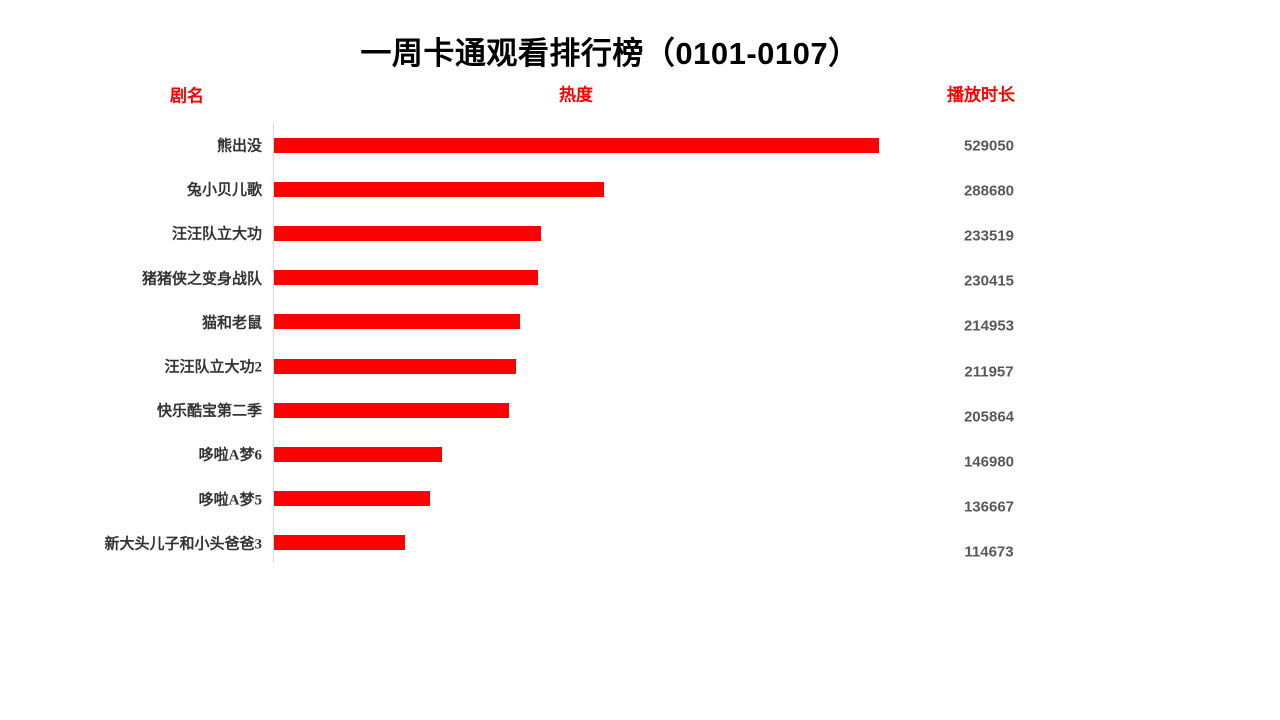  I want to click on category-label: 兔小贝儿歌, so click(224, 190).